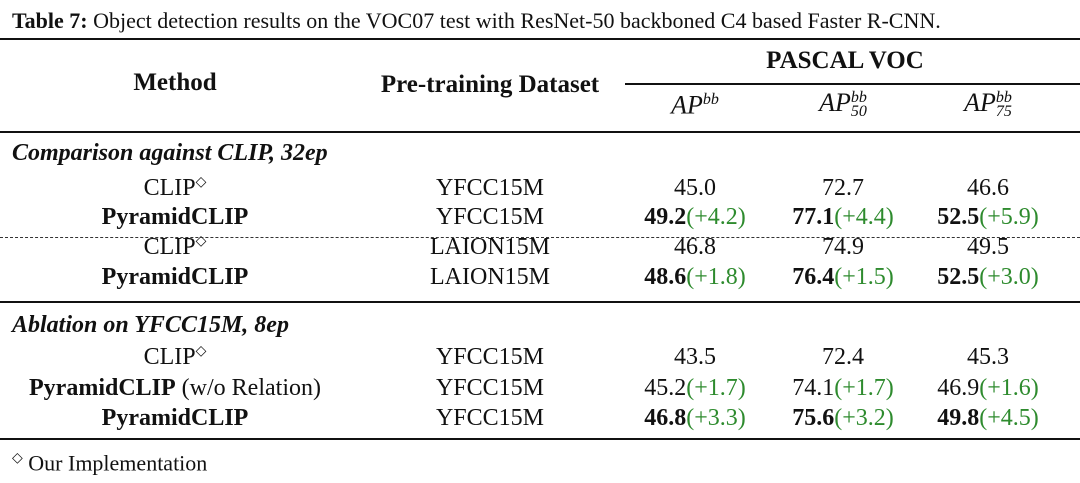 This screenshot has height=483, width=1080. I want to click on ap50-value: 72.7, so click(843, 188).